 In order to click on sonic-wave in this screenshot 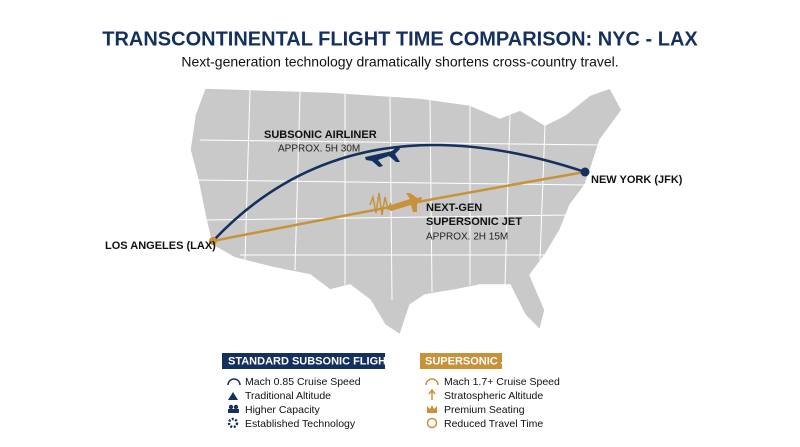, I will do `click(380, 204)`.